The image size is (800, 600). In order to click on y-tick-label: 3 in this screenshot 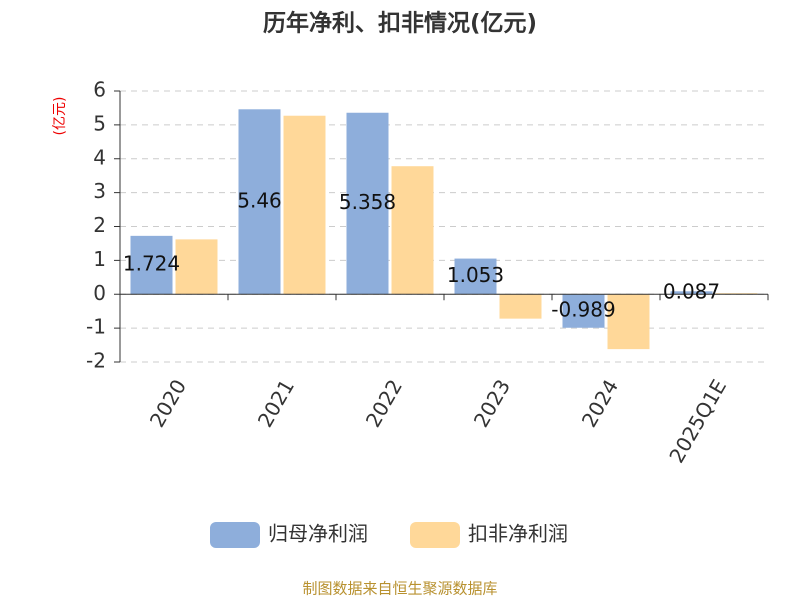, I will do `click(99, 191)`.